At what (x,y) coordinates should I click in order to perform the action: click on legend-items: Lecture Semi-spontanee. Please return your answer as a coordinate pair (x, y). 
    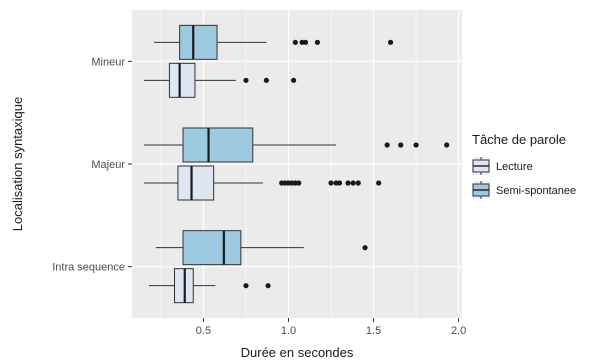
    Looking at the image, I should click on (524, 178).